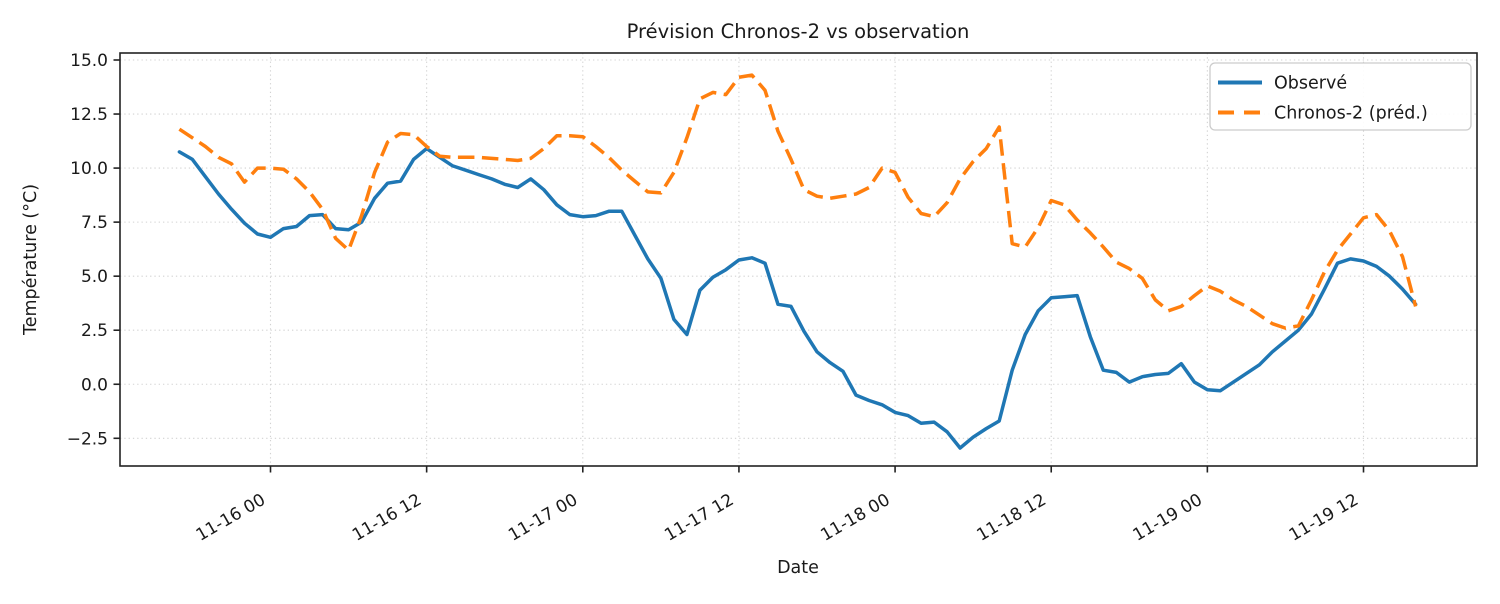 Image resolution: width=1500 pixels, height=604 pixels. What do you see at coordinates (89, 115) in the screenshot?
I see `y-tick-label: 12.5` at bounding box center [89, 115].